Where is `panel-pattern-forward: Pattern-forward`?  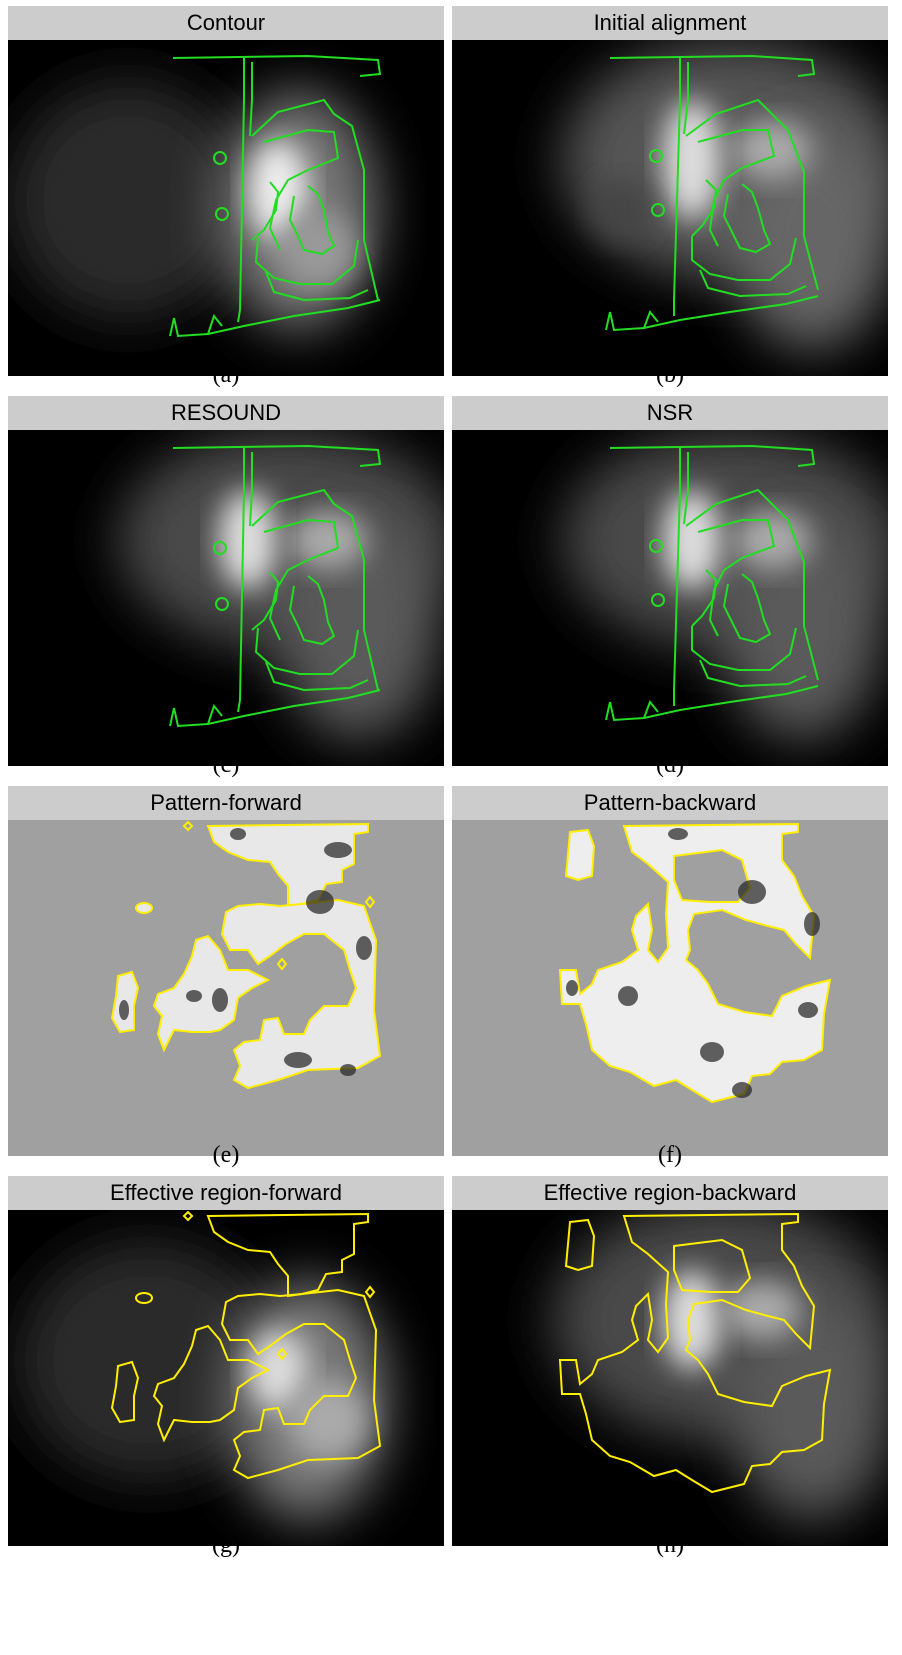 panel-pattern-forward: Pattern-forward is located at coordinates (226, 971).